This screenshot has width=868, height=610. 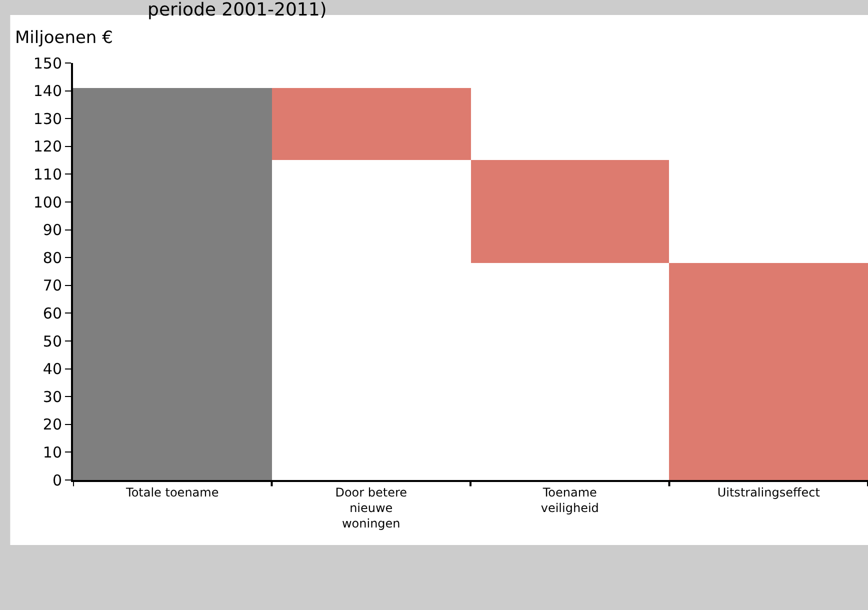 What do you see at coordinates (52, 313) in the screenshot?
I see `y-tick-label: 60` at bounding box center [52, 313].